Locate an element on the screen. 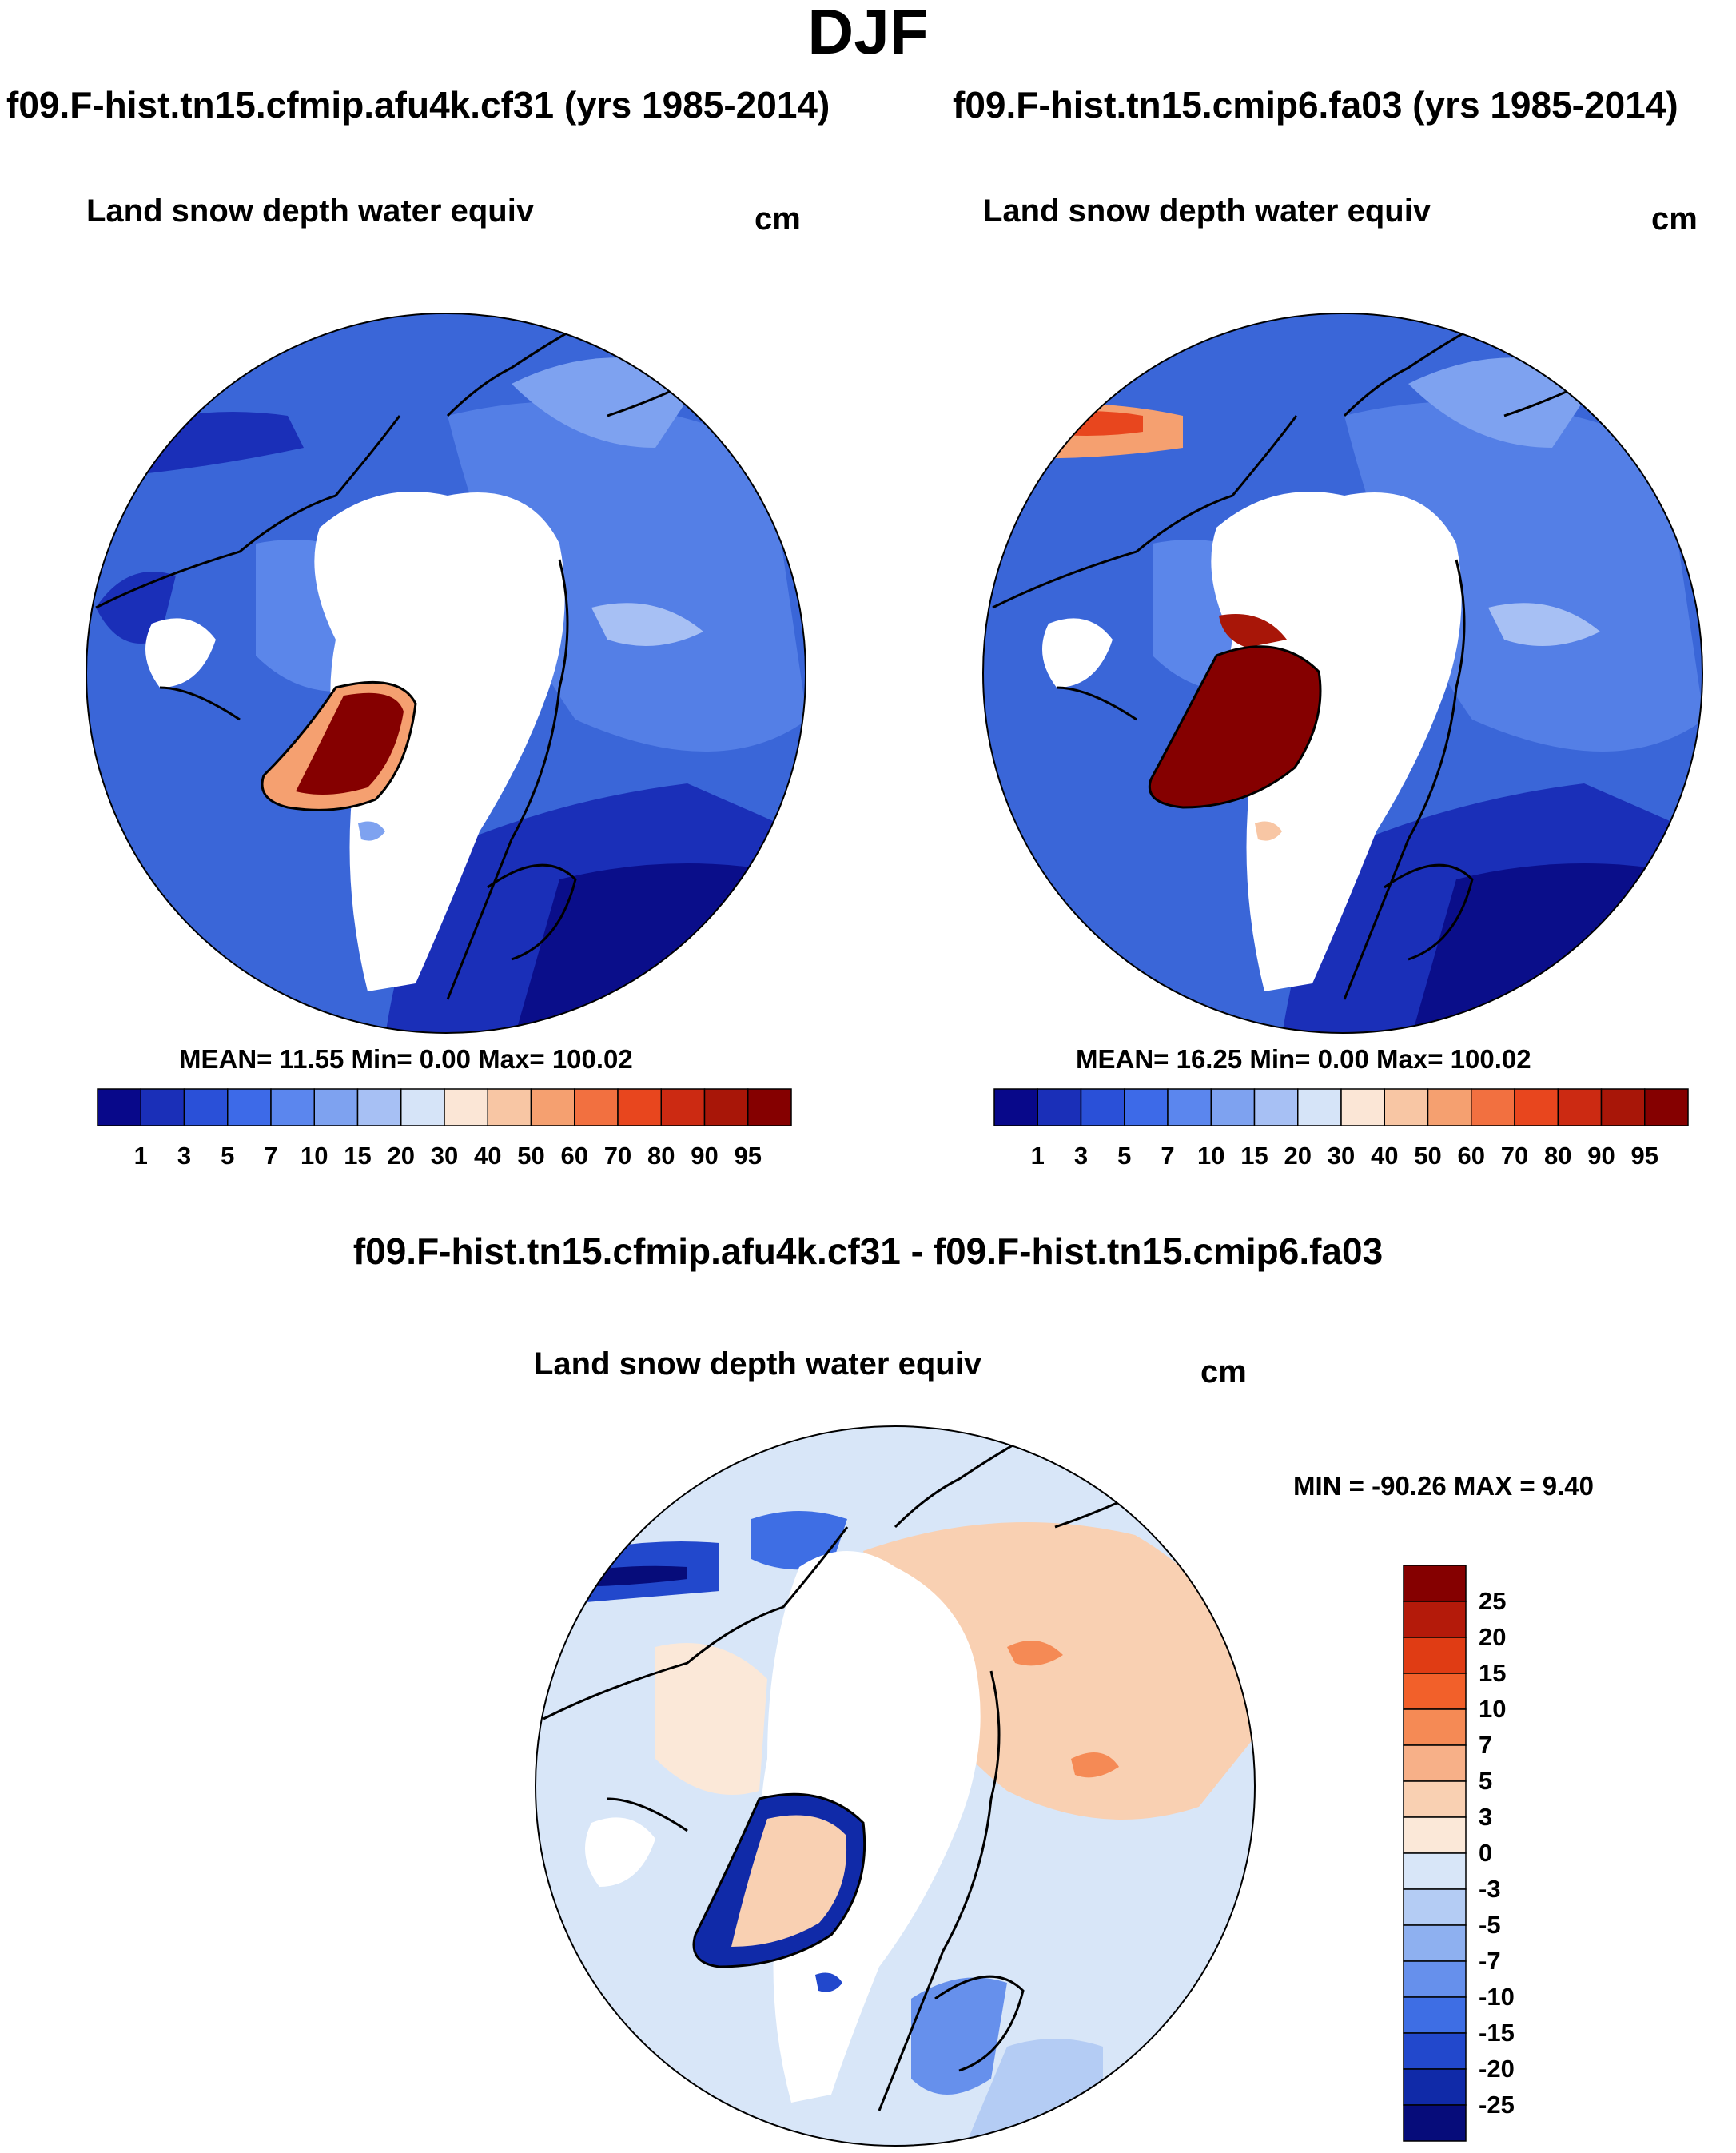  map-panel-b is located at coordinates (1342, 673).